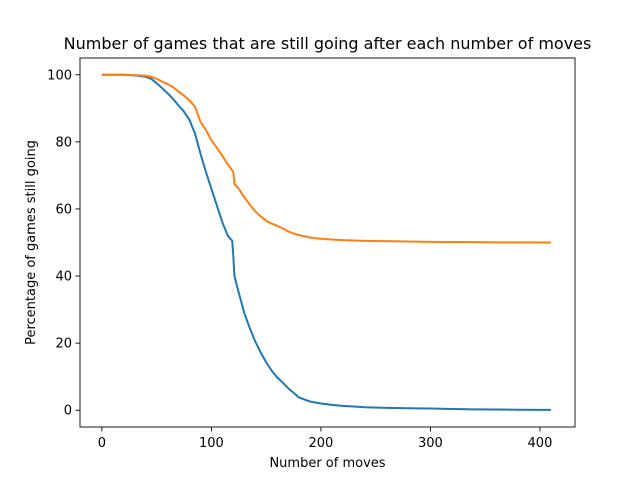  I want to click on y-tick-label: 80, so click(63, 142).